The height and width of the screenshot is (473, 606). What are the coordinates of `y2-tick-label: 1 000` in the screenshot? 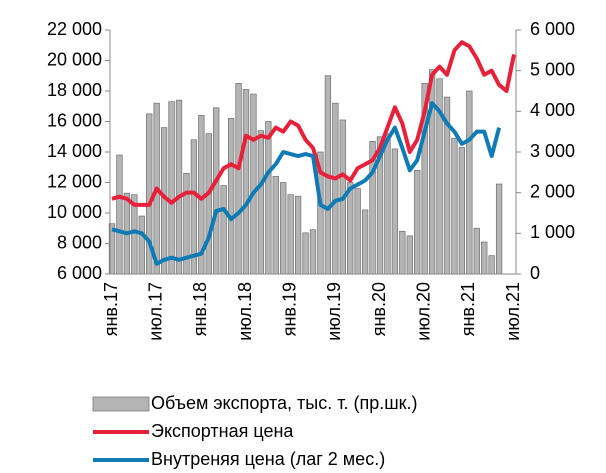 It's located at (552, 232).